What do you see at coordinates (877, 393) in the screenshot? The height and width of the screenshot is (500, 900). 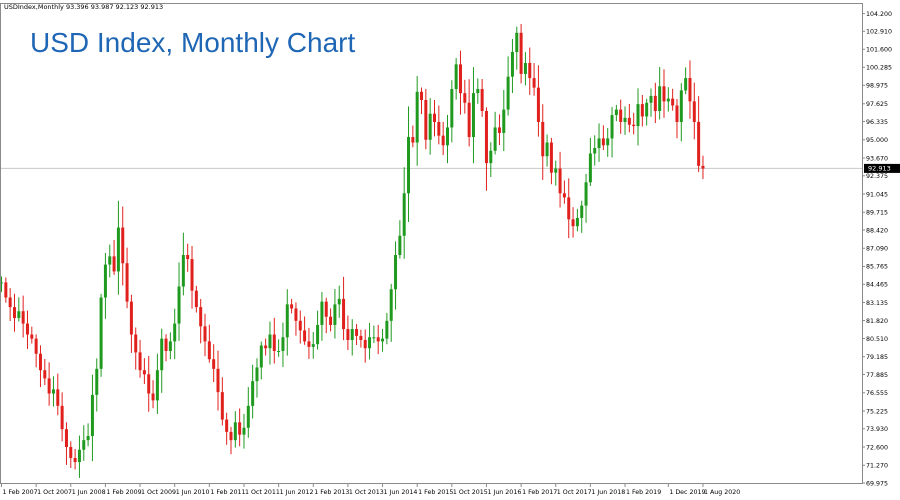 I see `y-tick-label: 76.555` at bounding box center [877, 393].